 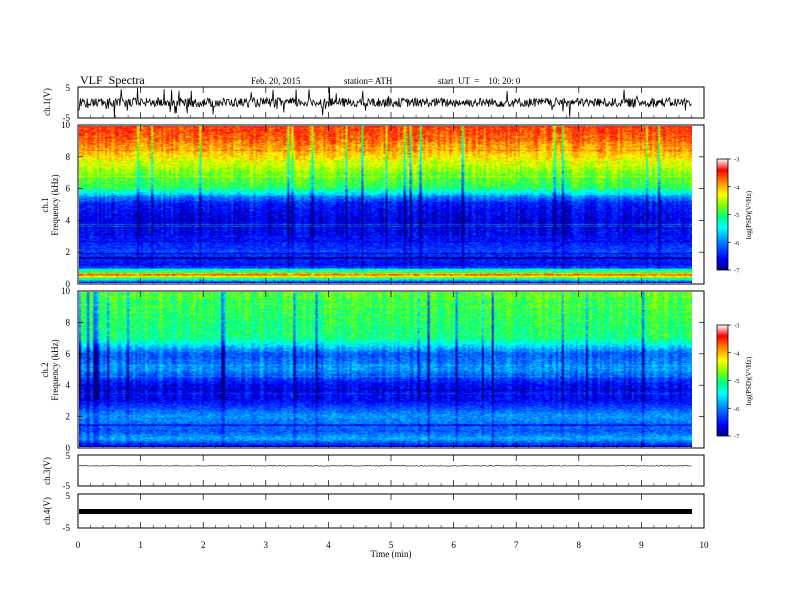 What do you see at coordinates (705, 545) in the screenshot?
I see `x-tick-label: 10` at bounding box center [705, 545].